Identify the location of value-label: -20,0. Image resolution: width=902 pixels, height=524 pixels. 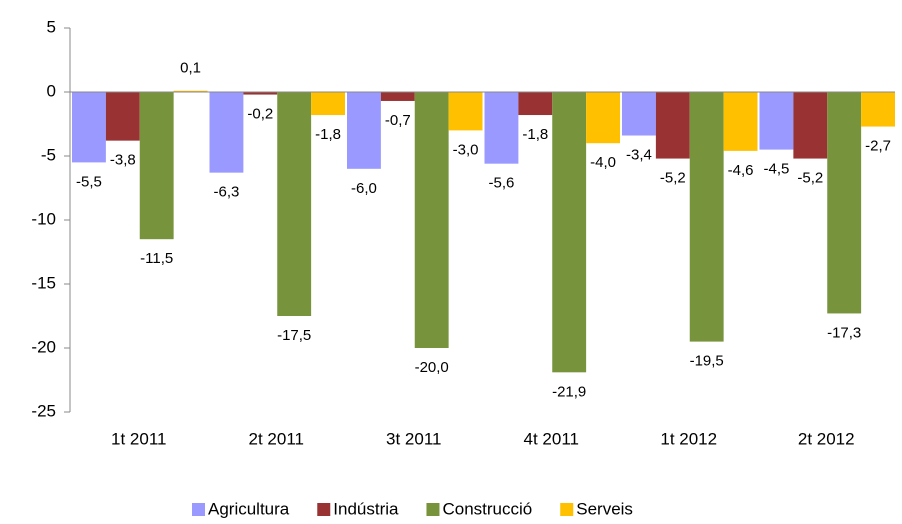
(432, 367).